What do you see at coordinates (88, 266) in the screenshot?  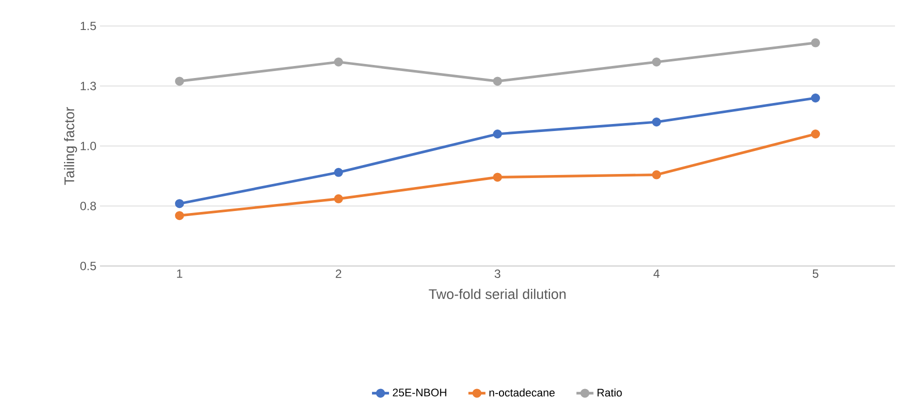 I see `y-tick-label: 0.5` at bounding box center [88, 266].